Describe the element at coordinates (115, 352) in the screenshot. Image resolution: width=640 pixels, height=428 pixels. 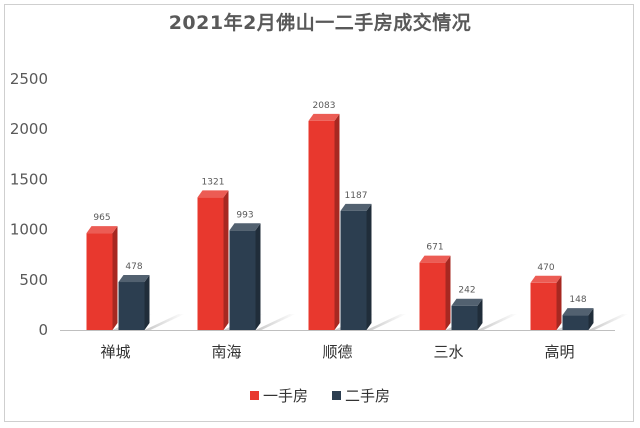
I see `category-label: 禅城` at that location.